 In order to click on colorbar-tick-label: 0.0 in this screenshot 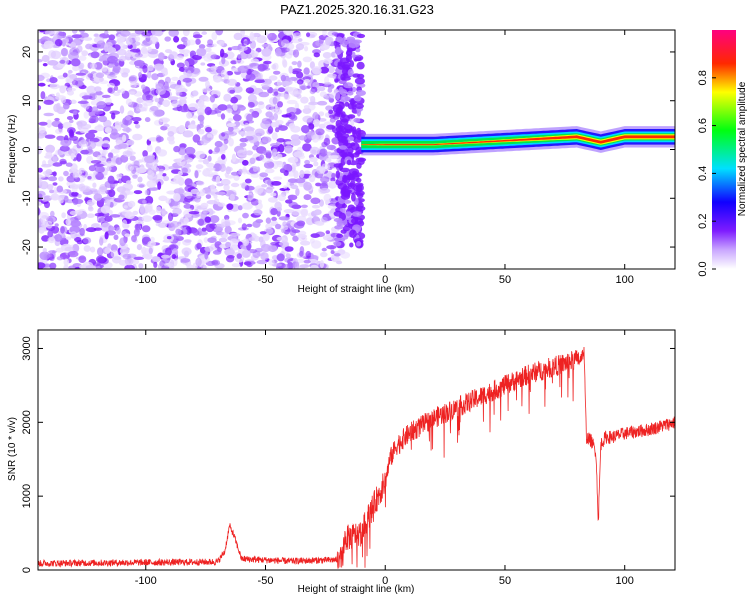, I will do `click(703, 268)`.